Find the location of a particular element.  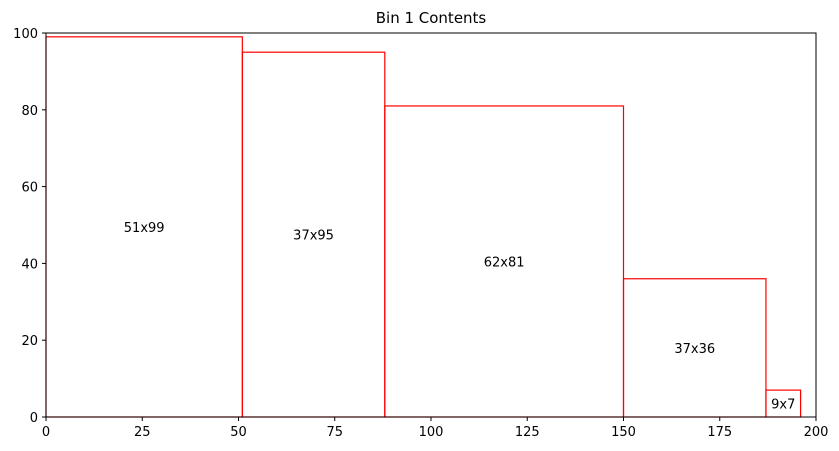

x-tick-label: 25 is located at coordinates (142, 432).